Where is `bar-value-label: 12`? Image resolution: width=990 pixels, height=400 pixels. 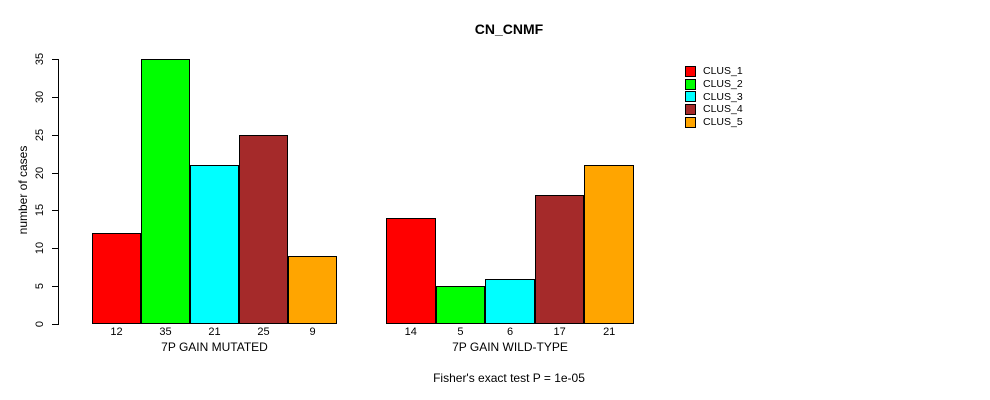
bar-value-label: 12 is located at coordinates (116, 332).